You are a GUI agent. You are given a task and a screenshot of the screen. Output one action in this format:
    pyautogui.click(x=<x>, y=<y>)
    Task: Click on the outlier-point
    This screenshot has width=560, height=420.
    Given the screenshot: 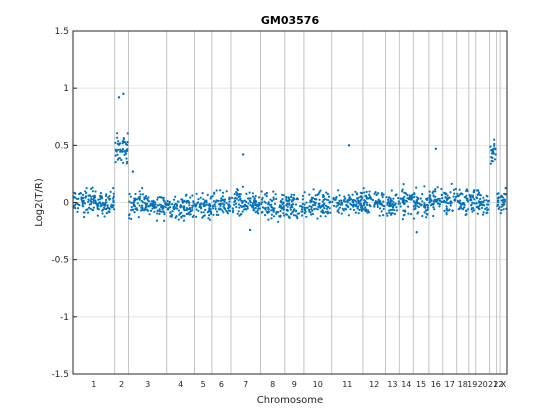 What is the action you would take?
    pyautogui.click(x=349, y=145)
    